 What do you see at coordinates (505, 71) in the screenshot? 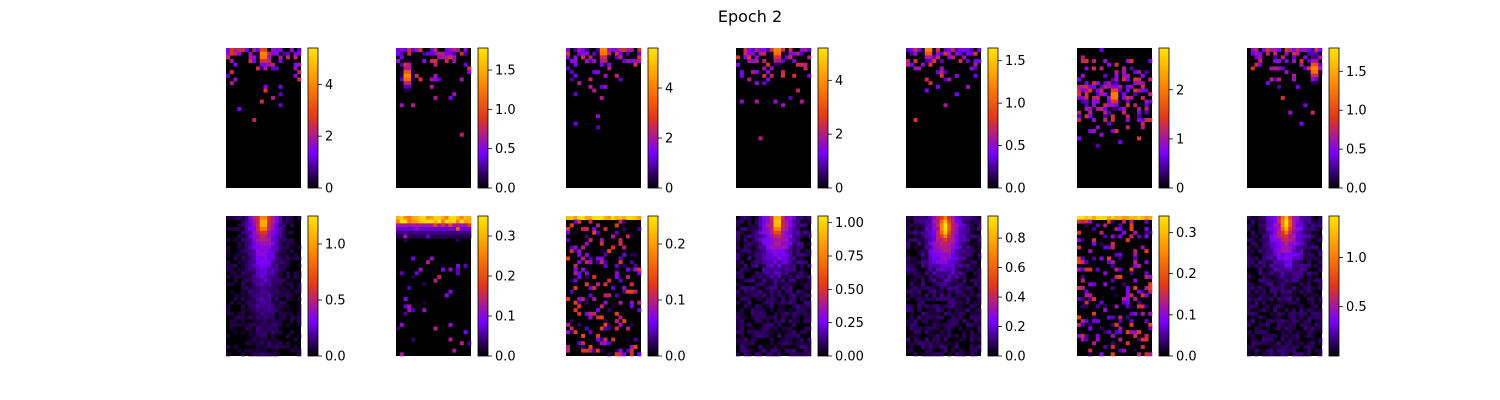
I see `colorbar-tick-label: 1.5` at bounding box center [505, 71].